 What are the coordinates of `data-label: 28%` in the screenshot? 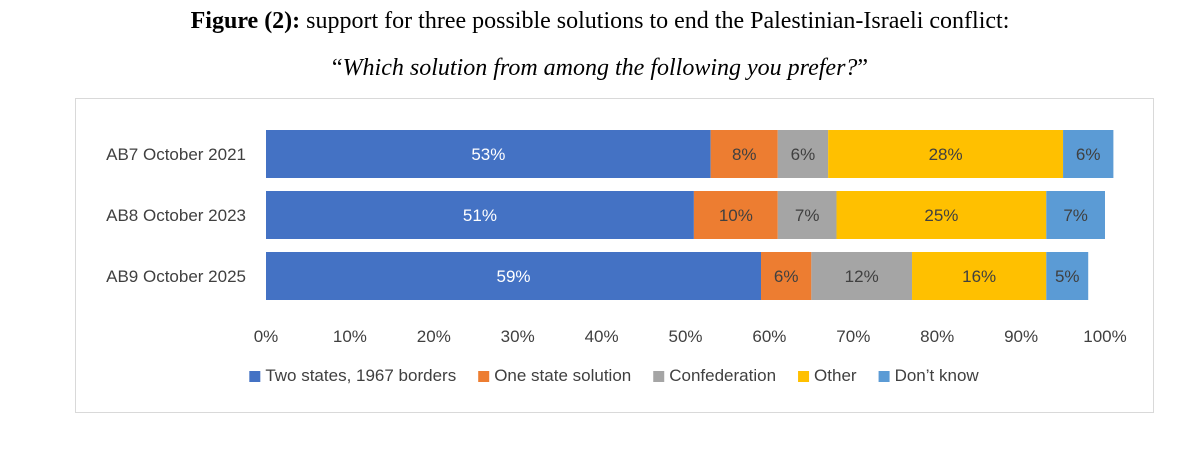 It's located at (946, 154).